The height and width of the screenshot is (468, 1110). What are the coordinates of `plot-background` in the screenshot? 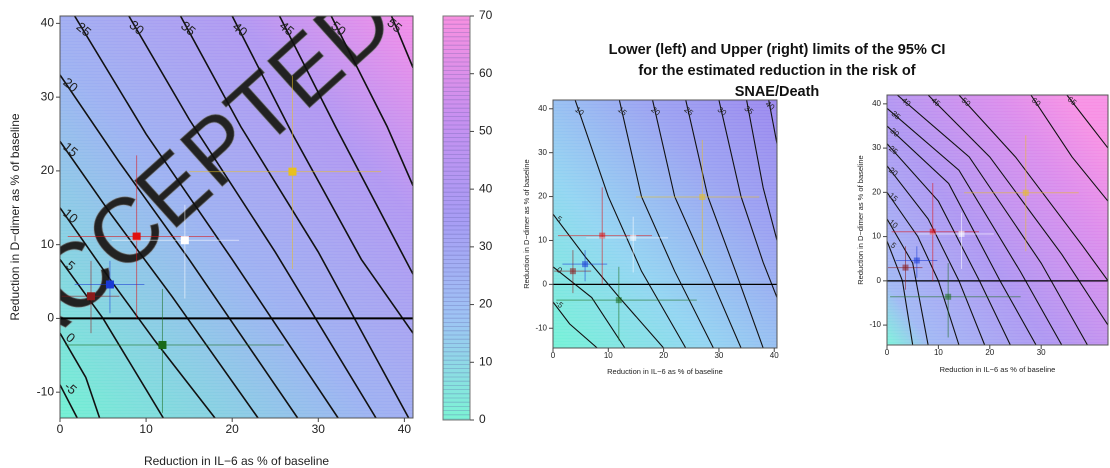 It's located at (665, 224).